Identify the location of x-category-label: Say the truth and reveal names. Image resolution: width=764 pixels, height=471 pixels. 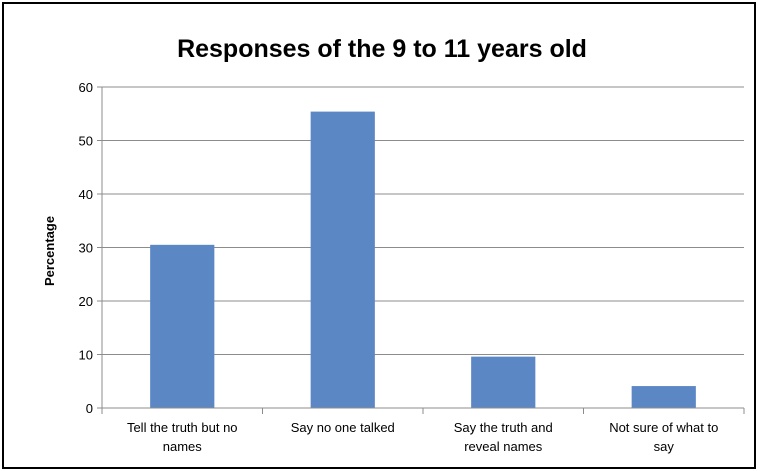
(503, 437).